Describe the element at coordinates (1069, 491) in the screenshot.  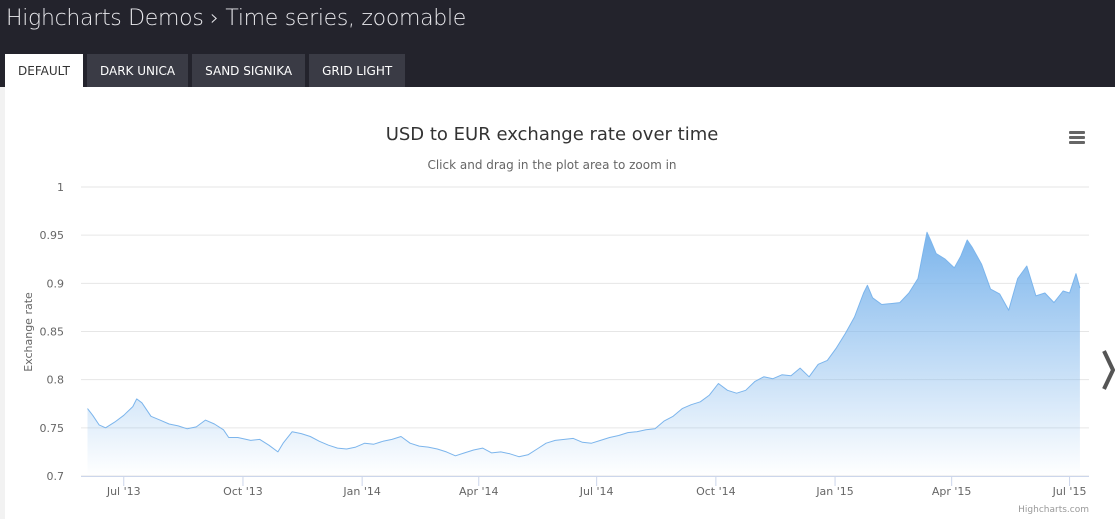
I see `x-tick-label: Jul '15` at that location.